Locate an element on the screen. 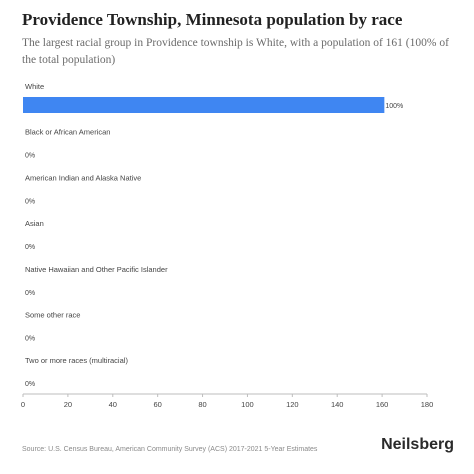 The image size is (474, 474). x-tick-label: 120 is located at coordinates (292, 404).